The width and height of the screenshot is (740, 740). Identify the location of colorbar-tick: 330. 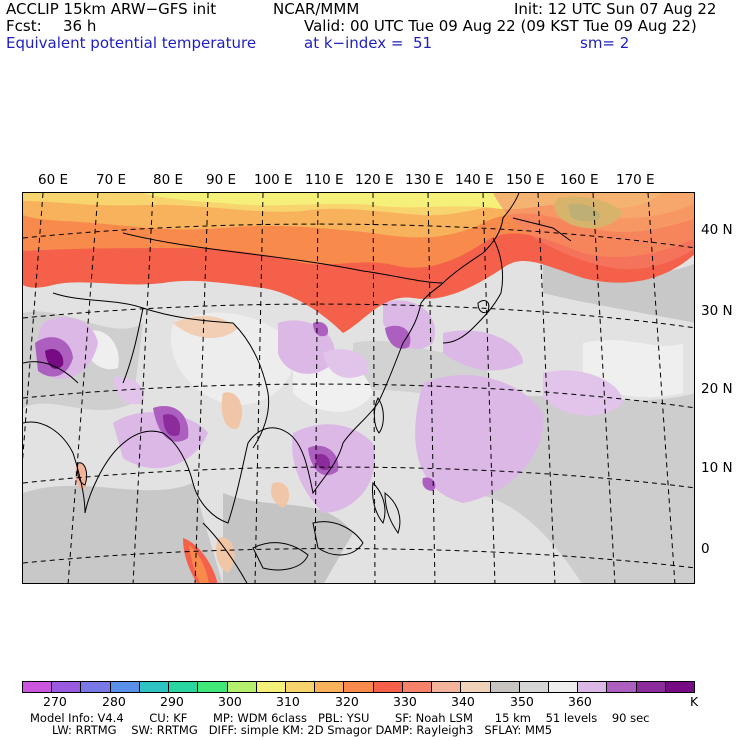
(405, 701).